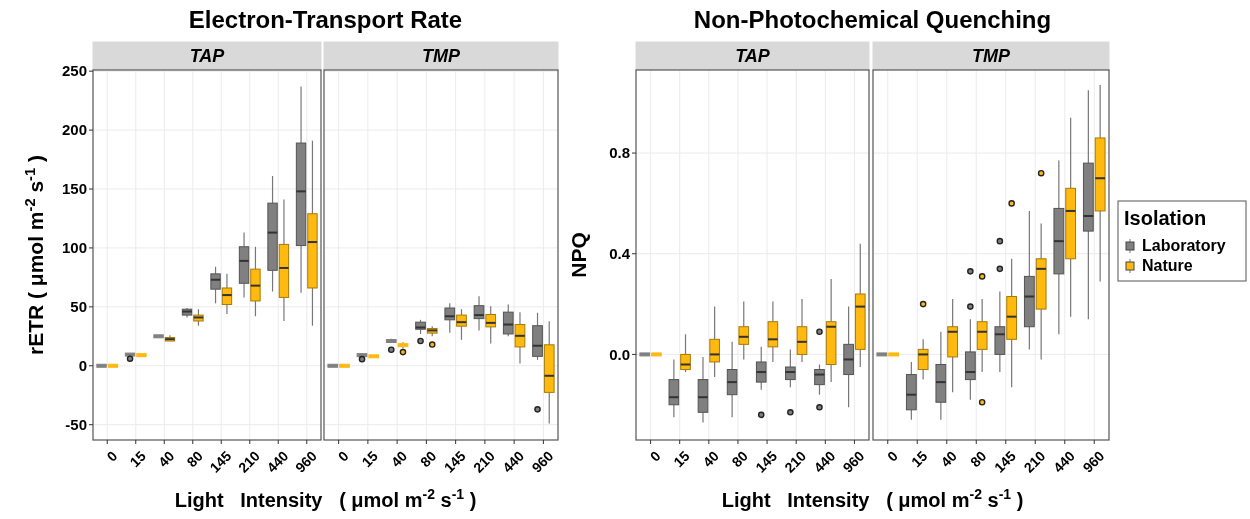 The width and height of the screenshot is (1250, 519). Describe the element at coordinates (872, 19) in the screenshot. I see `chart-title: Non-Photochemical Quenching` at that location.